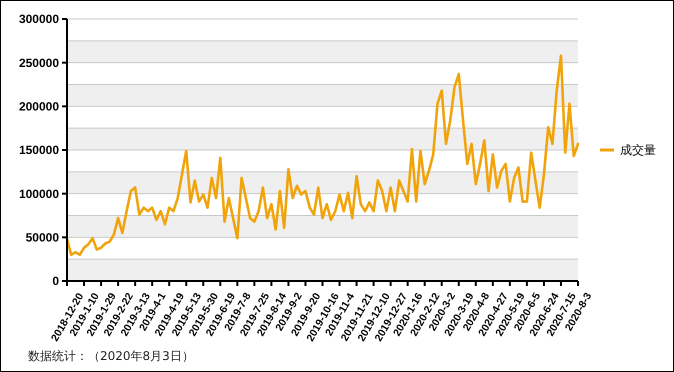 The image size is (674, 372). What do you see at coordinates (43, 237) in the screenshot?
I see `y-tick-label: 50000` at bounding box center [43, 237].